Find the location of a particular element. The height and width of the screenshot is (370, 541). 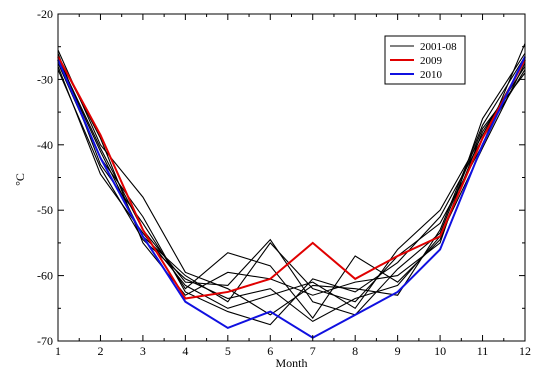

x-tick-label: 4 is located at coordinates (185, 351).